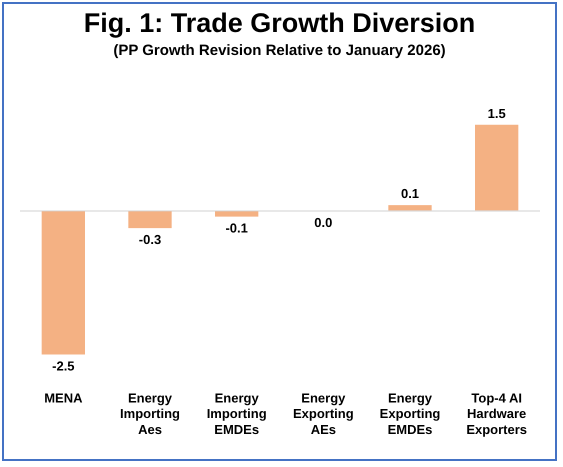  What do you see at coordinates (64, 398) in the screenshot?
I see `x-tick-label: MENA` at bounding box center [64, 398].